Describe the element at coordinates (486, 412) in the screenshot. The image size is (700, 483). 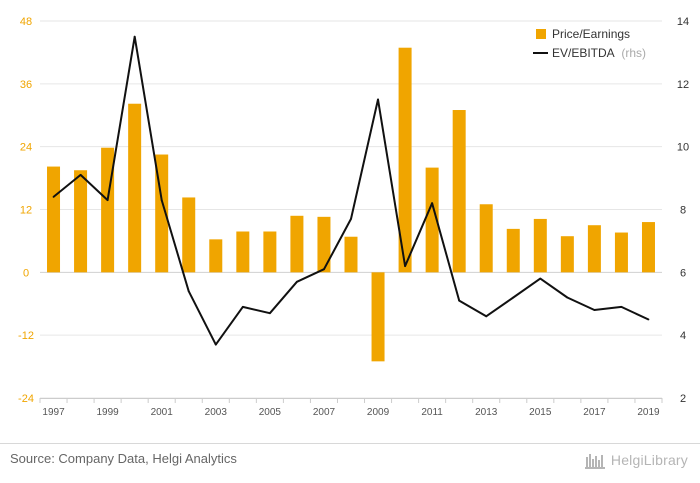
I see `x-tick-label: 2013` at that location.